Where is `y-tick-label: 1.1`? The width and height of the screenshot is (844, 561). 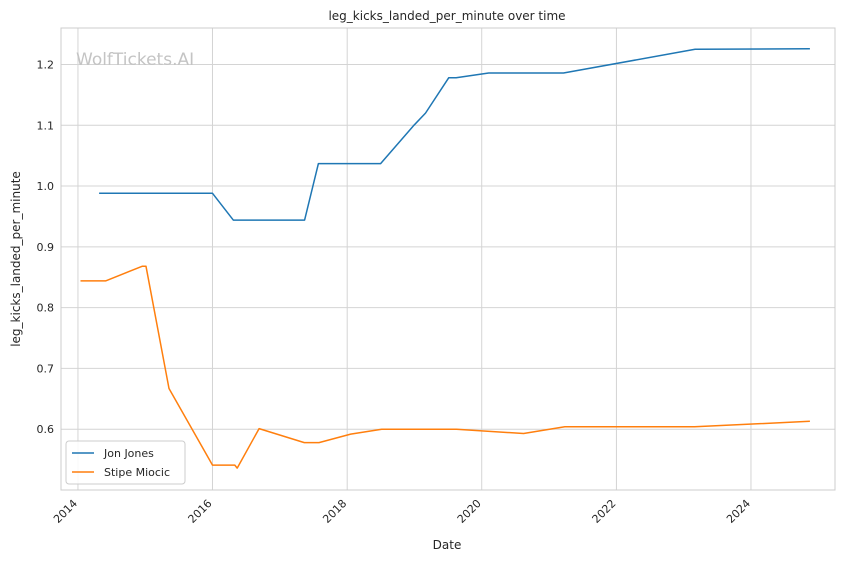
y-tick-label: 1.1 is located at coordinates (46, 125).